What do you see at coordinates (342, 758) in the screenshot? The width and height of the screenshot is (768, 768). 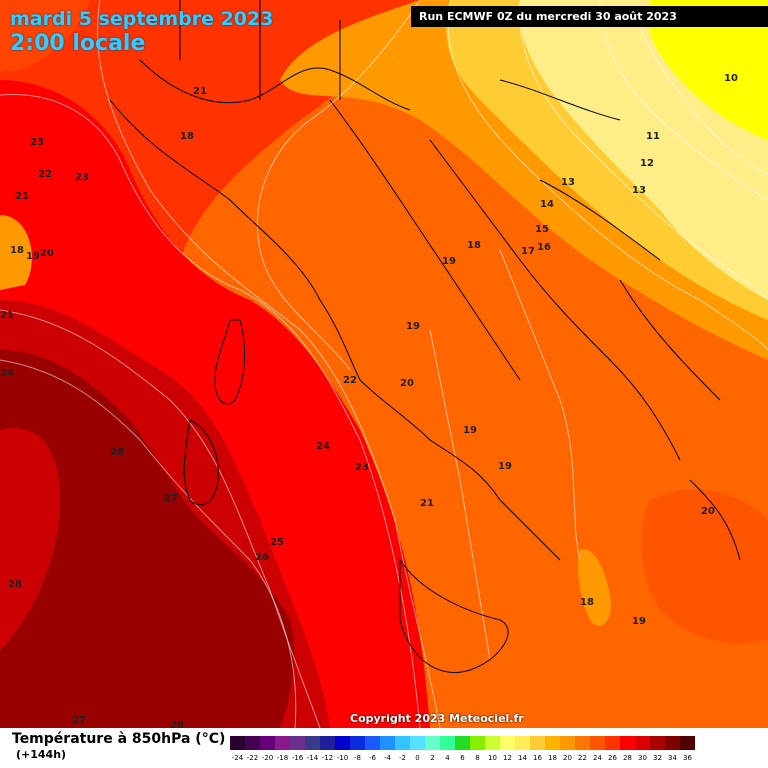 I see `scale-label: -10` at bounding box center [342, 758].